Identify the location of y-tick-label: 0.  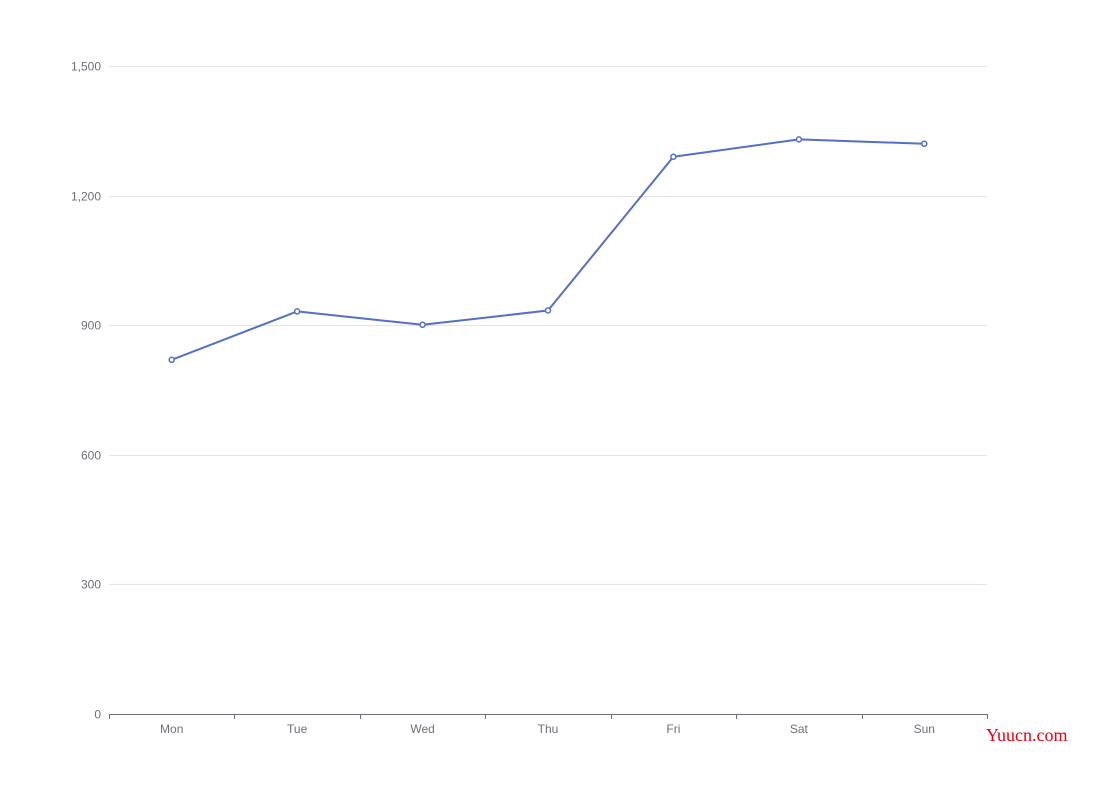
(97, 715).